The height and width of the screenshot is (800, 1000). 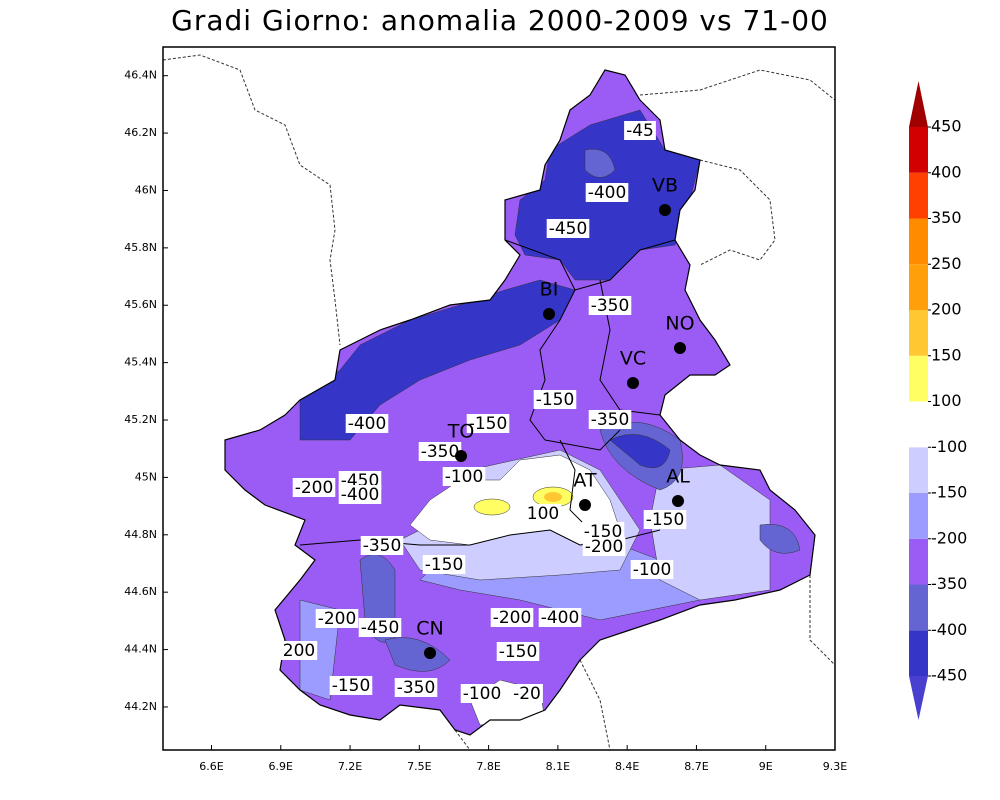 I want to click on y-tick-label: 46.2N, so click(x=140, y=132).